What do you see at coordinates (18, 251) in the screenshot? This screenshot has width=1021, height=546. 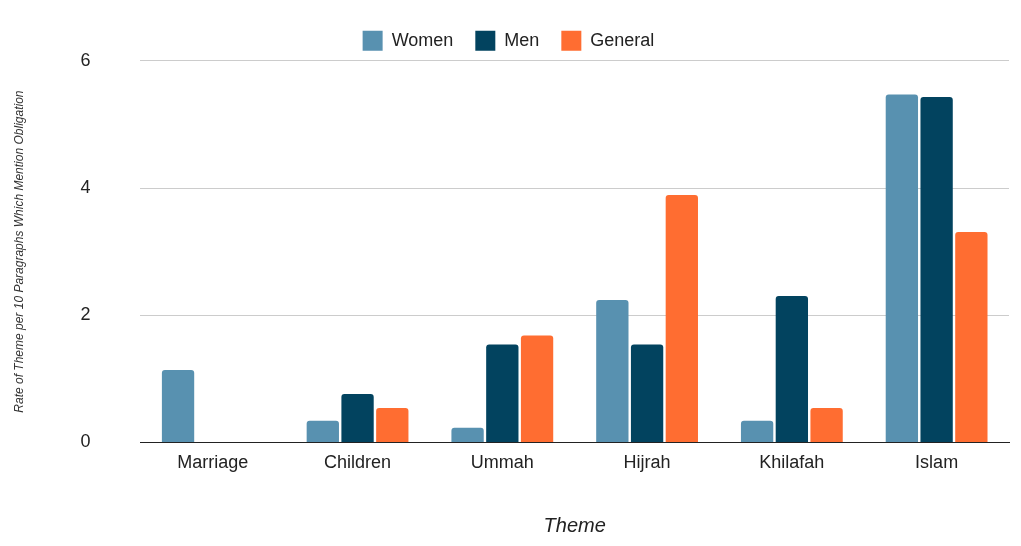 I see `y-axis-title: Rate of Theme per 10 Paragraphs Which Mention Obligation` at bounding box center [18, 251].